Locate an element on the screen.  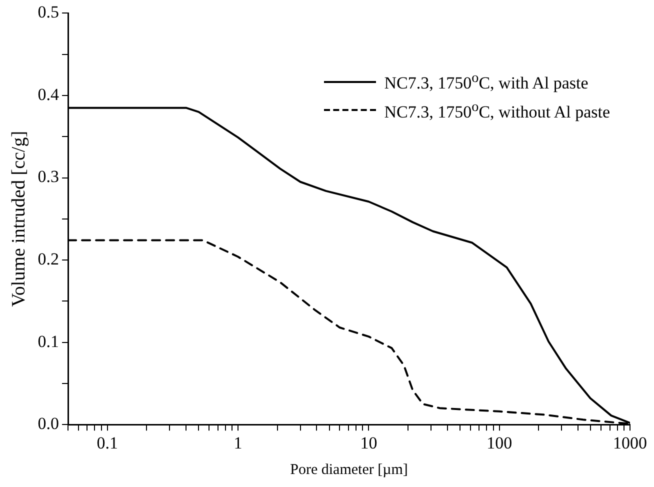
legend-label: NC7.3, 1750$^{o}$C, with Al paste is located at coordinates (486, 82).